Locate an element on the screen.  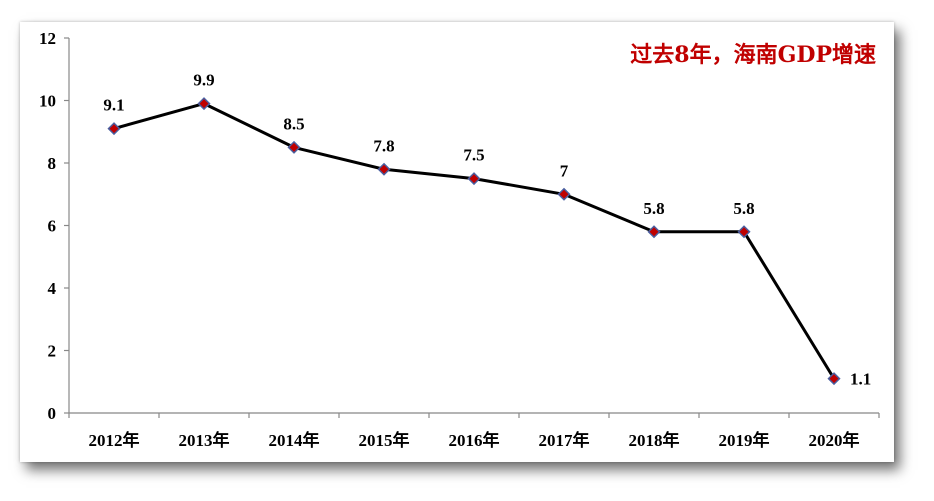
data-label: 9.1 is located at coordinates (113, 105).